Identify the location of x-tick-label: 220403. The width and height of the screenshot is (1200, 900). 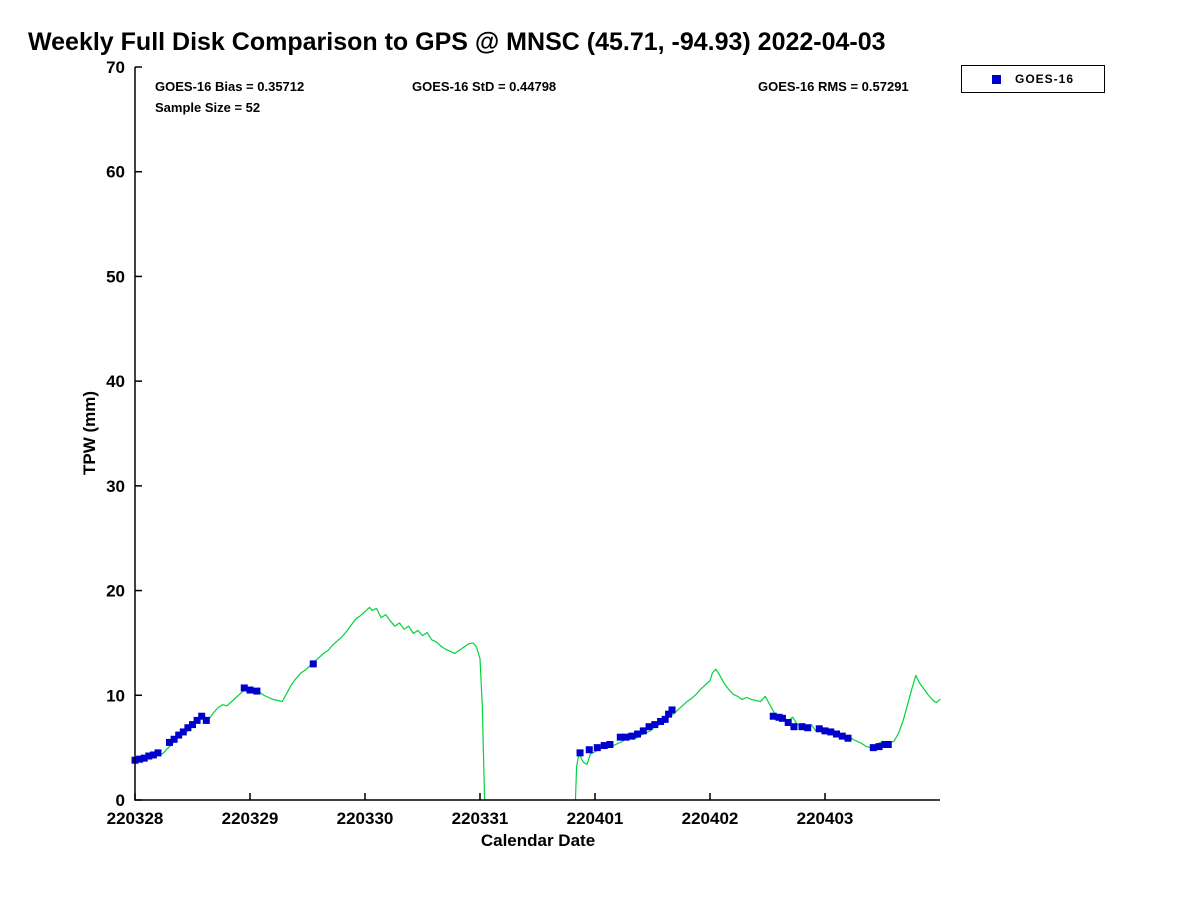
(825, 818).